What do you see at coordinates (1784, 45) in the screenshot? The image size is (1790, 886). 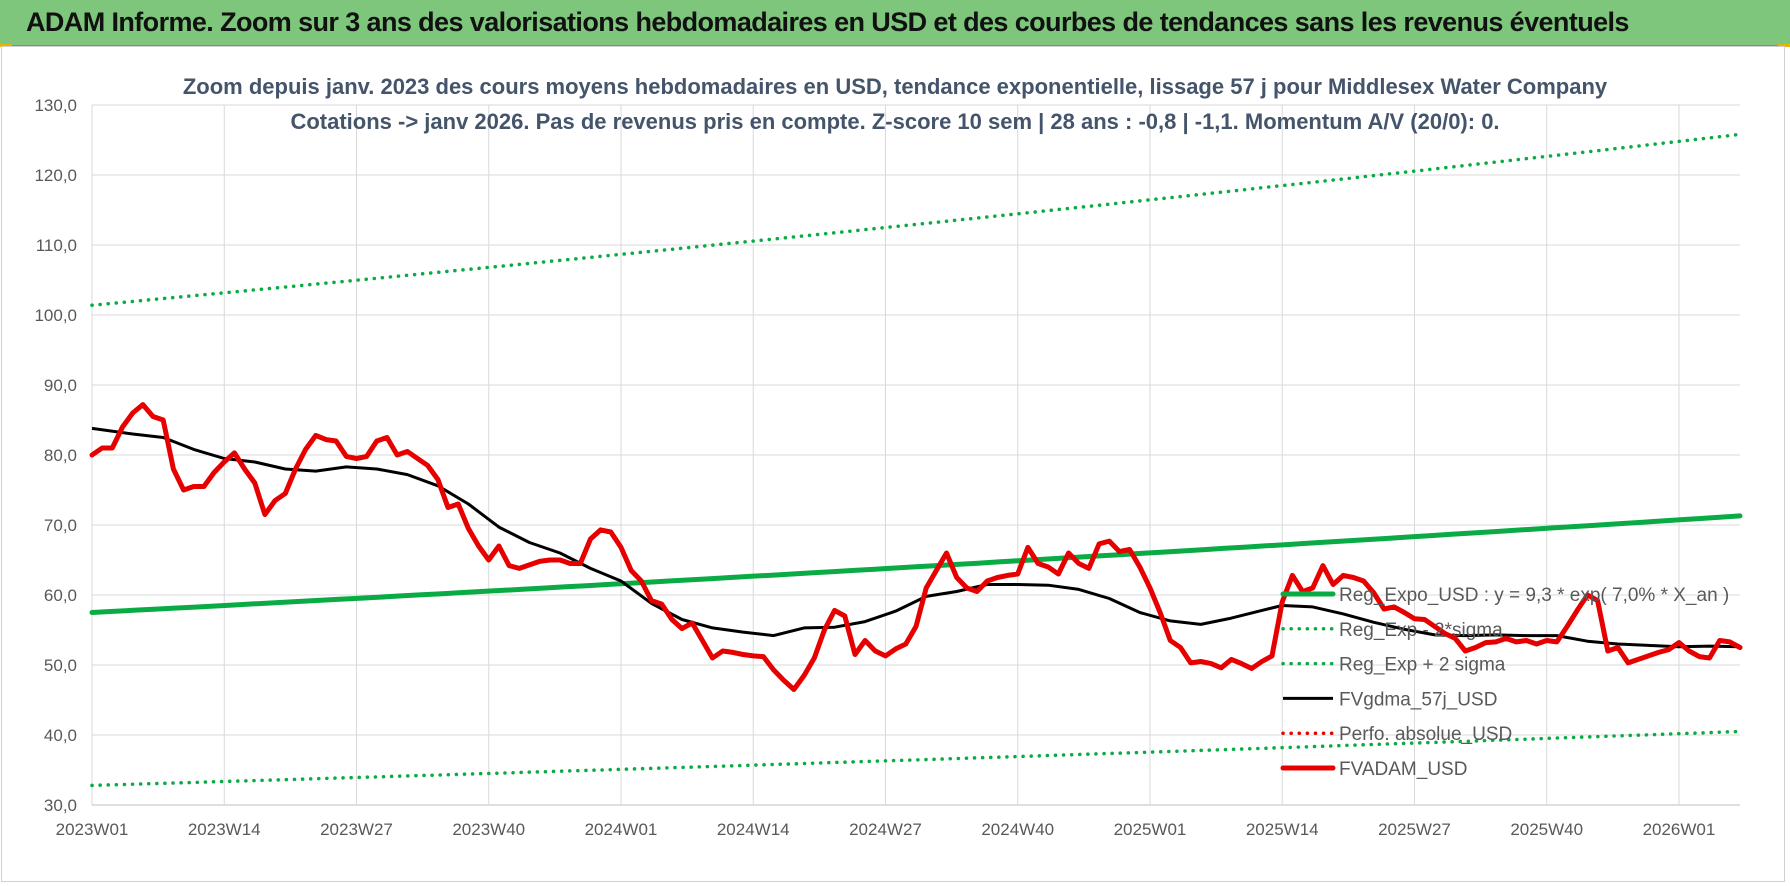 I see `corner-mark-right` at bounding box center [1784, 45].